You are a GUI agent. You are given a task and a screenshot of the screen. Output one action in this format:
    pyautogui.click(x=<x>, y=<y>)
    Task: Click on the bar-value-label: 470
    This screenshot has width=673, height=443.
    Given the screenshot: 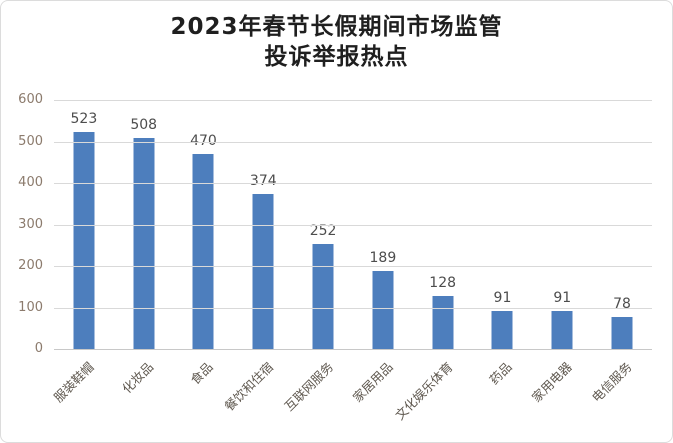 What is the action you would take?
    pyautogui.click(x=203, y=141)
    